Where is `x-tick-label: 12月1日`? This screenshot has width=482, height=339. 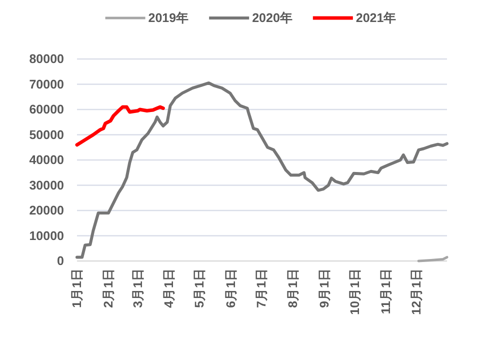 x-tick-label: 12月1日 is located at coordinates (417, 291).